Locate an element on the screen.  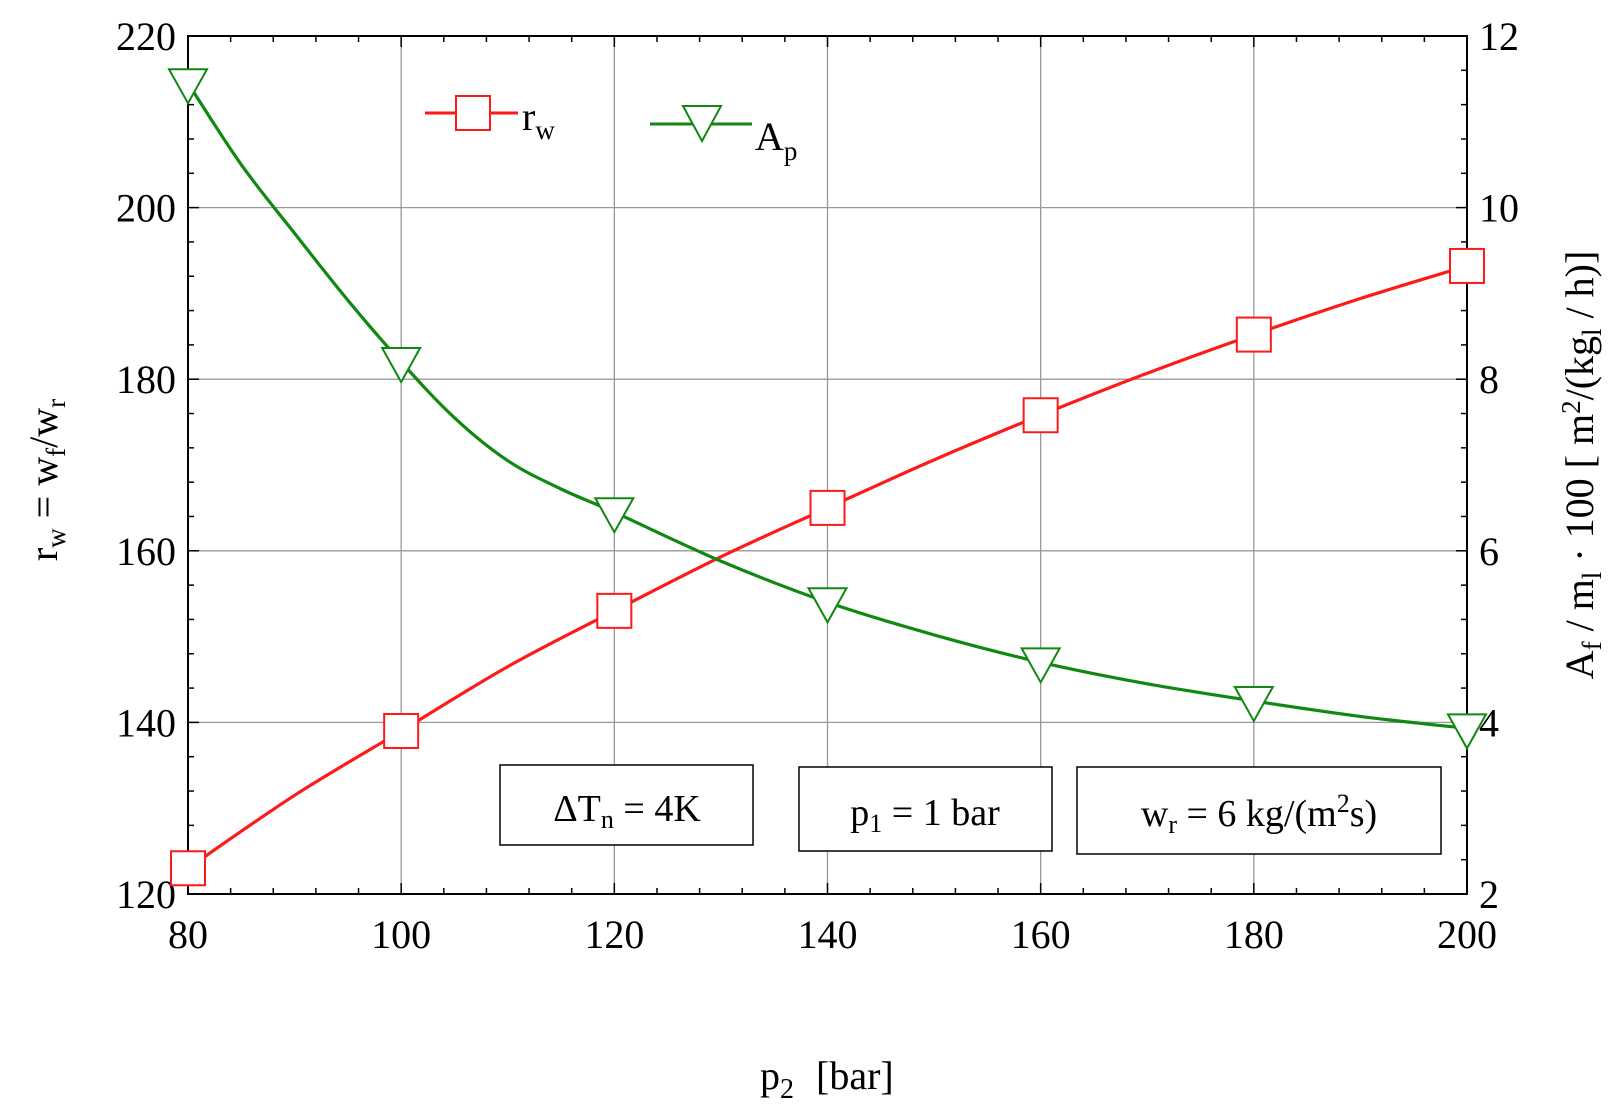
left-y-tick-label: 220 is located at coordinates (146, 36).